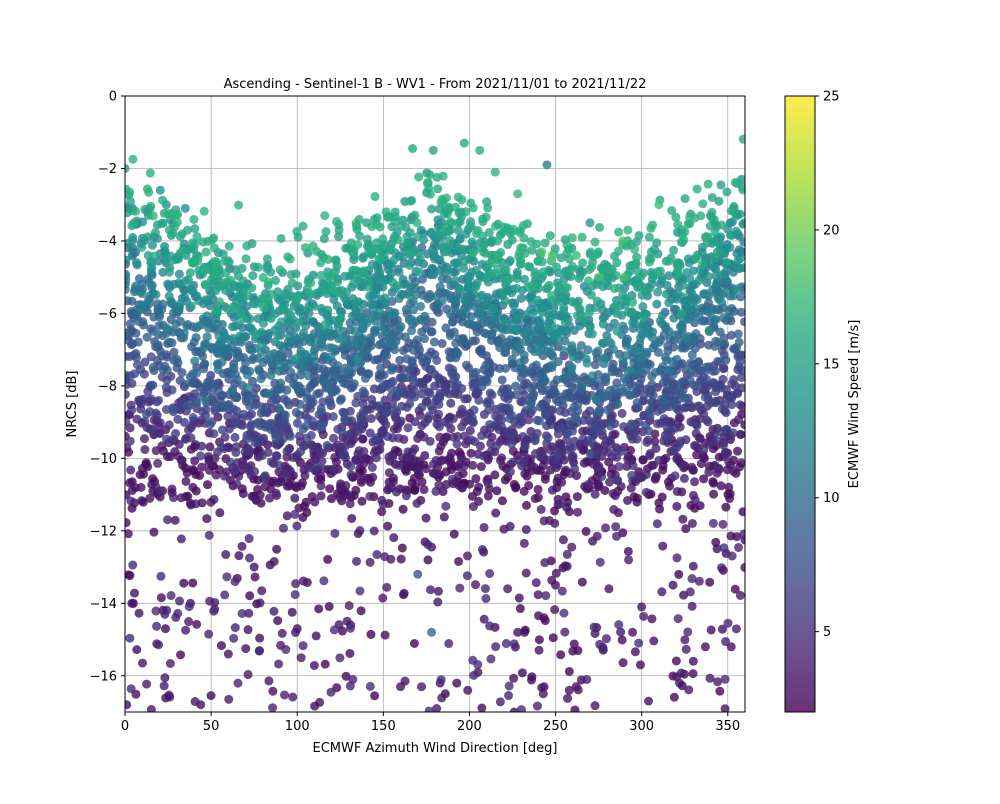  Describe the element at coordinates (800, 404) in the screenshot. I see `colorbar-frame` at that location.